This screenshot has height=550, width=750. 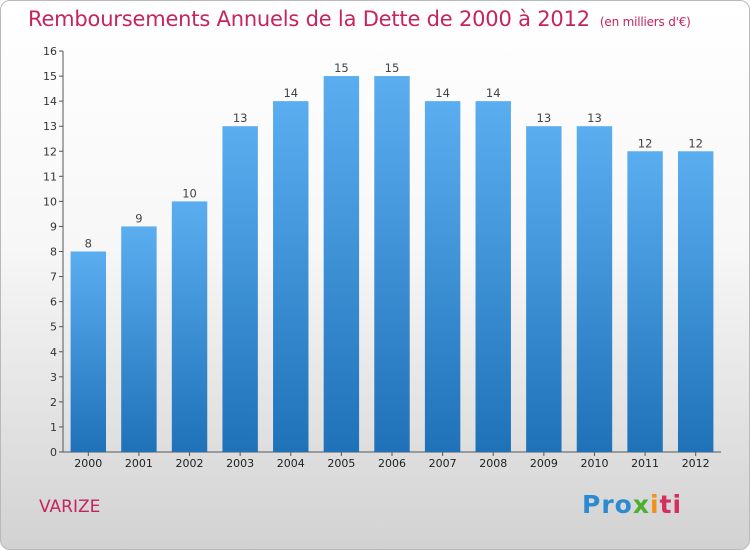 I want to click on logo-part-2: x, so click(x=641, y=504).